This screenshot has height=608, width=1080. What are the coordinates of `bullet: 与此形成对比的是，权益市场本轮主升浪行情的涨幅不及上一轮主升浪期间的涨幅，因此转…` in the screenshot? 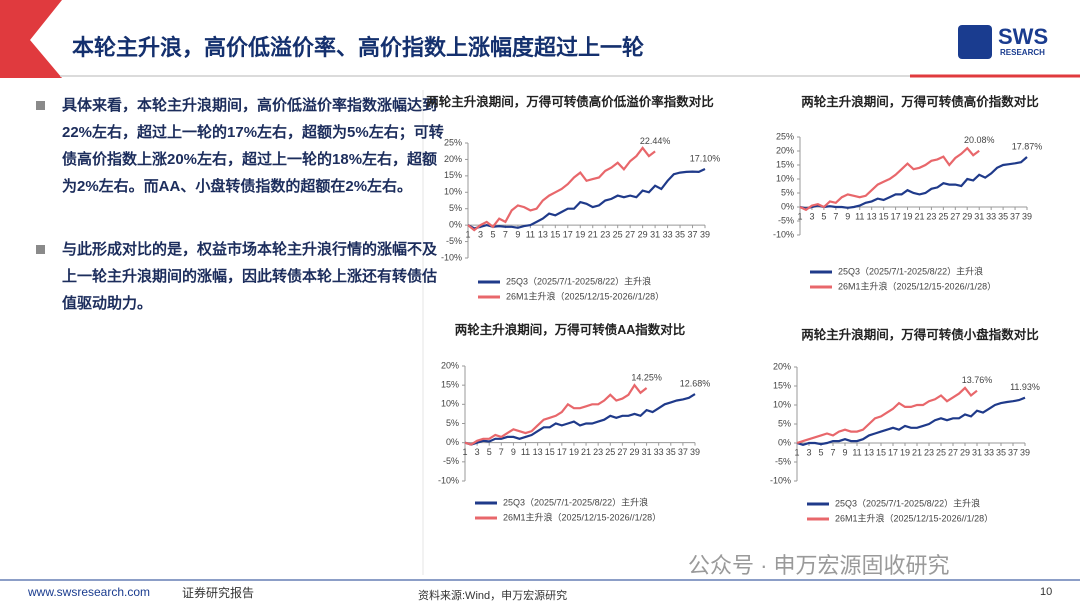 It's located at (241, 276).